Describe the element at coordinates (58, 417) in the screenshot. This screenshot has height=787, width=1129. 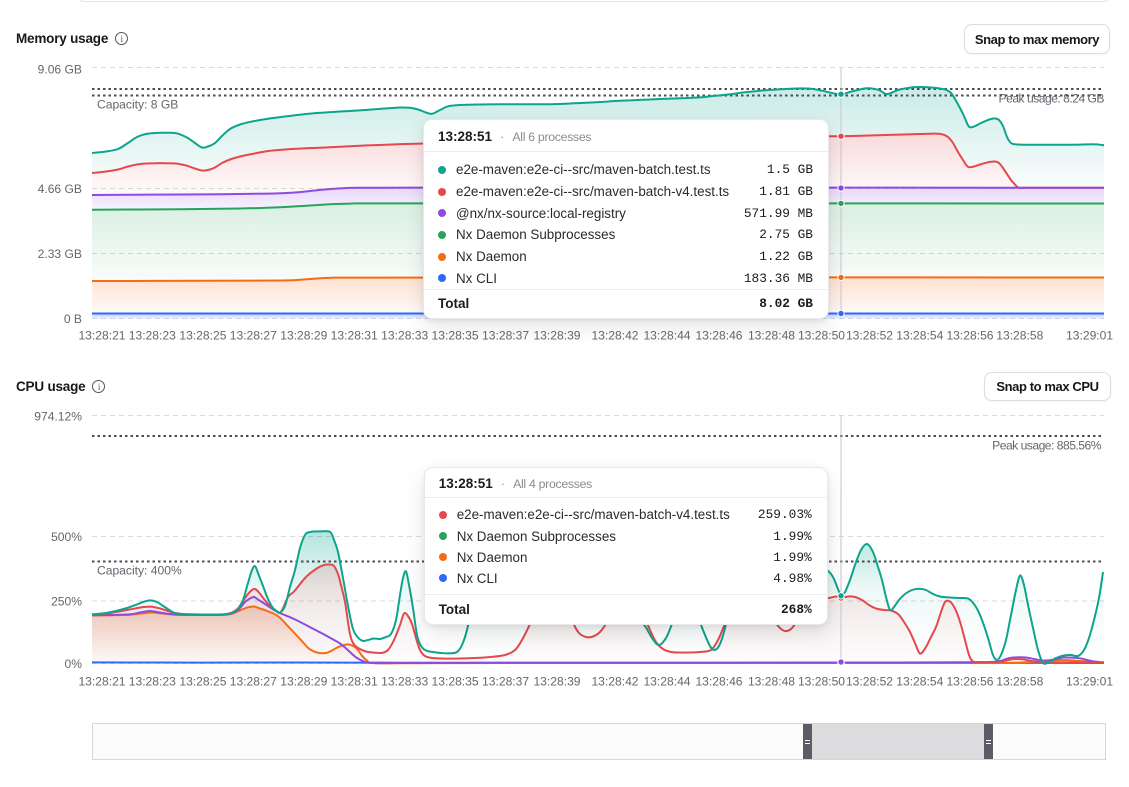
I see `svg-text: 974.12%` at that location.